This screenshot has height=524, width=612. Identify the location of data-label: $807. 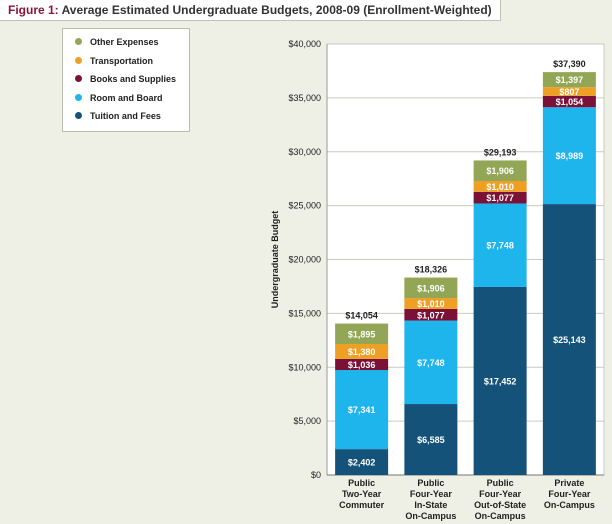
(569, 92).